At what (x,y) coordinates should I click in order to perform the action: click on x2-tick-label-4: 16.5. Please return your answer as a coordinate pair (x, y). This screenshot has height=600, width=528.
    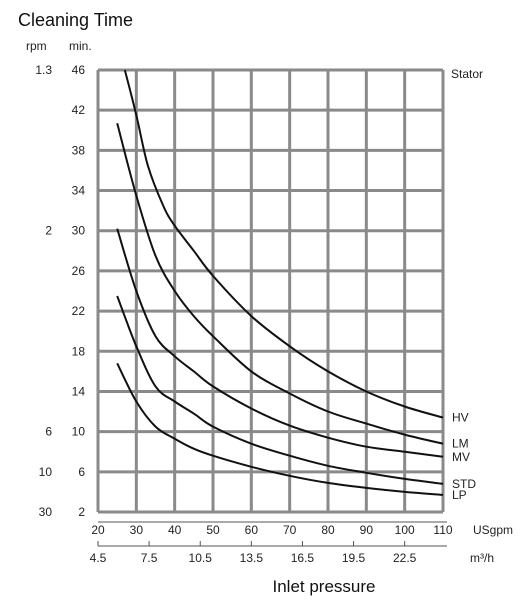
    Looking at the image, I should click on (303, 558).